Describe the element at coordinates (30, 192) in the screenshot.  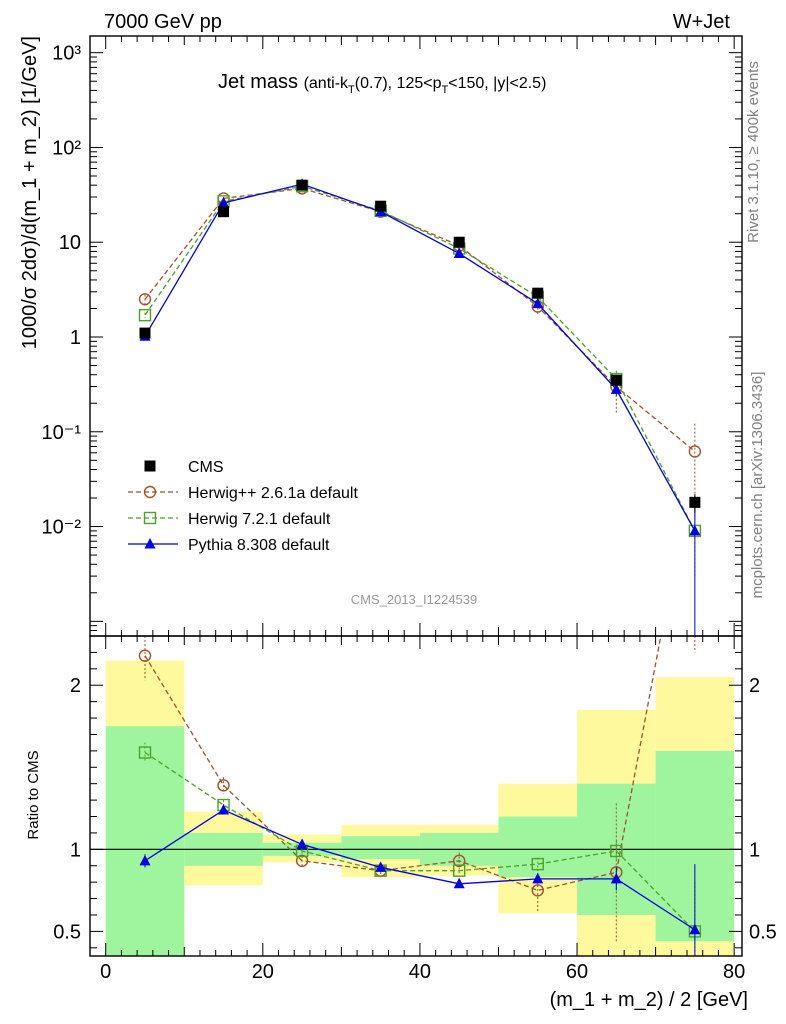
I see `main-ylabel: 1000/σ 2dσ)/d(m_1 + m_2) [1/GeV]` at that location.